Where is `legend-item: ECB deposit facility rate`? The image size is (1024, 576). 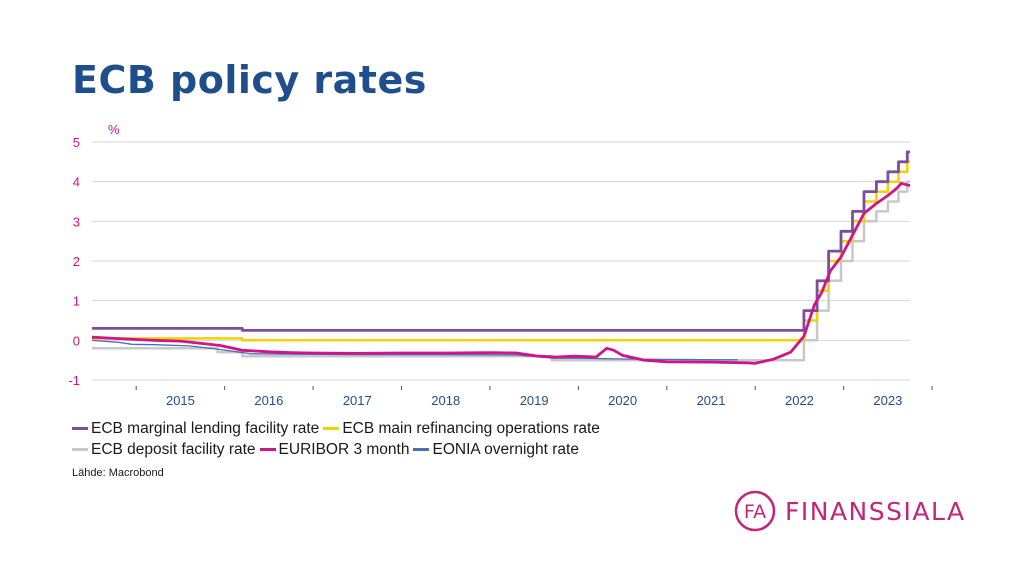
legend-item: ECB deposit facility rate is located at coordinates (164, 450).